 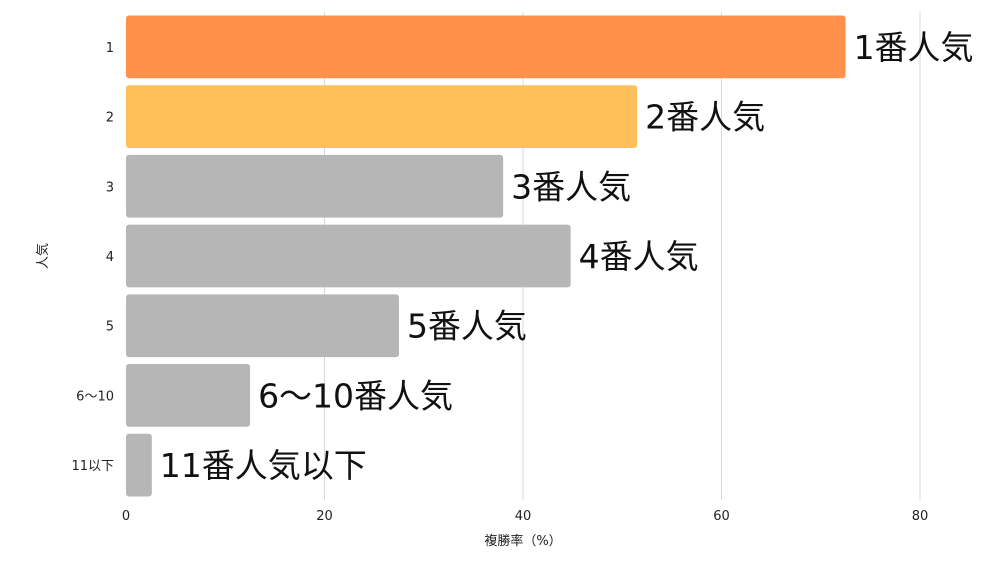 What do you see at coordinates (110, 327) in the screenshot?
I see `y-tick-label: 5` at bounding box center [110, 327].